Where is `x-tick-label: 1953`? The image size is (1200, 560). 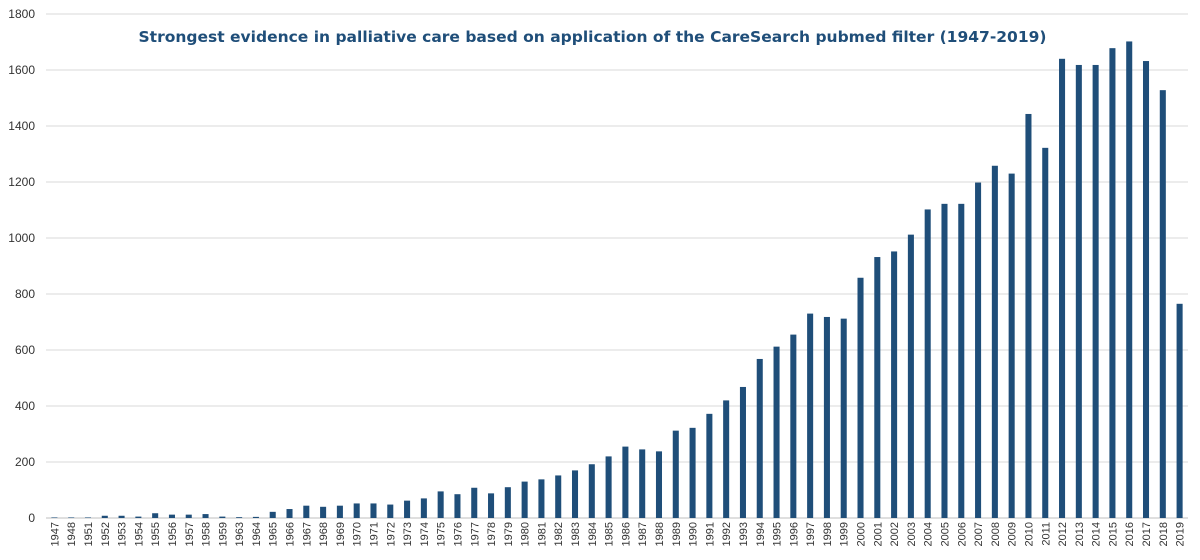
x-tick-label: 1953 is located at coordinates (123, 534).